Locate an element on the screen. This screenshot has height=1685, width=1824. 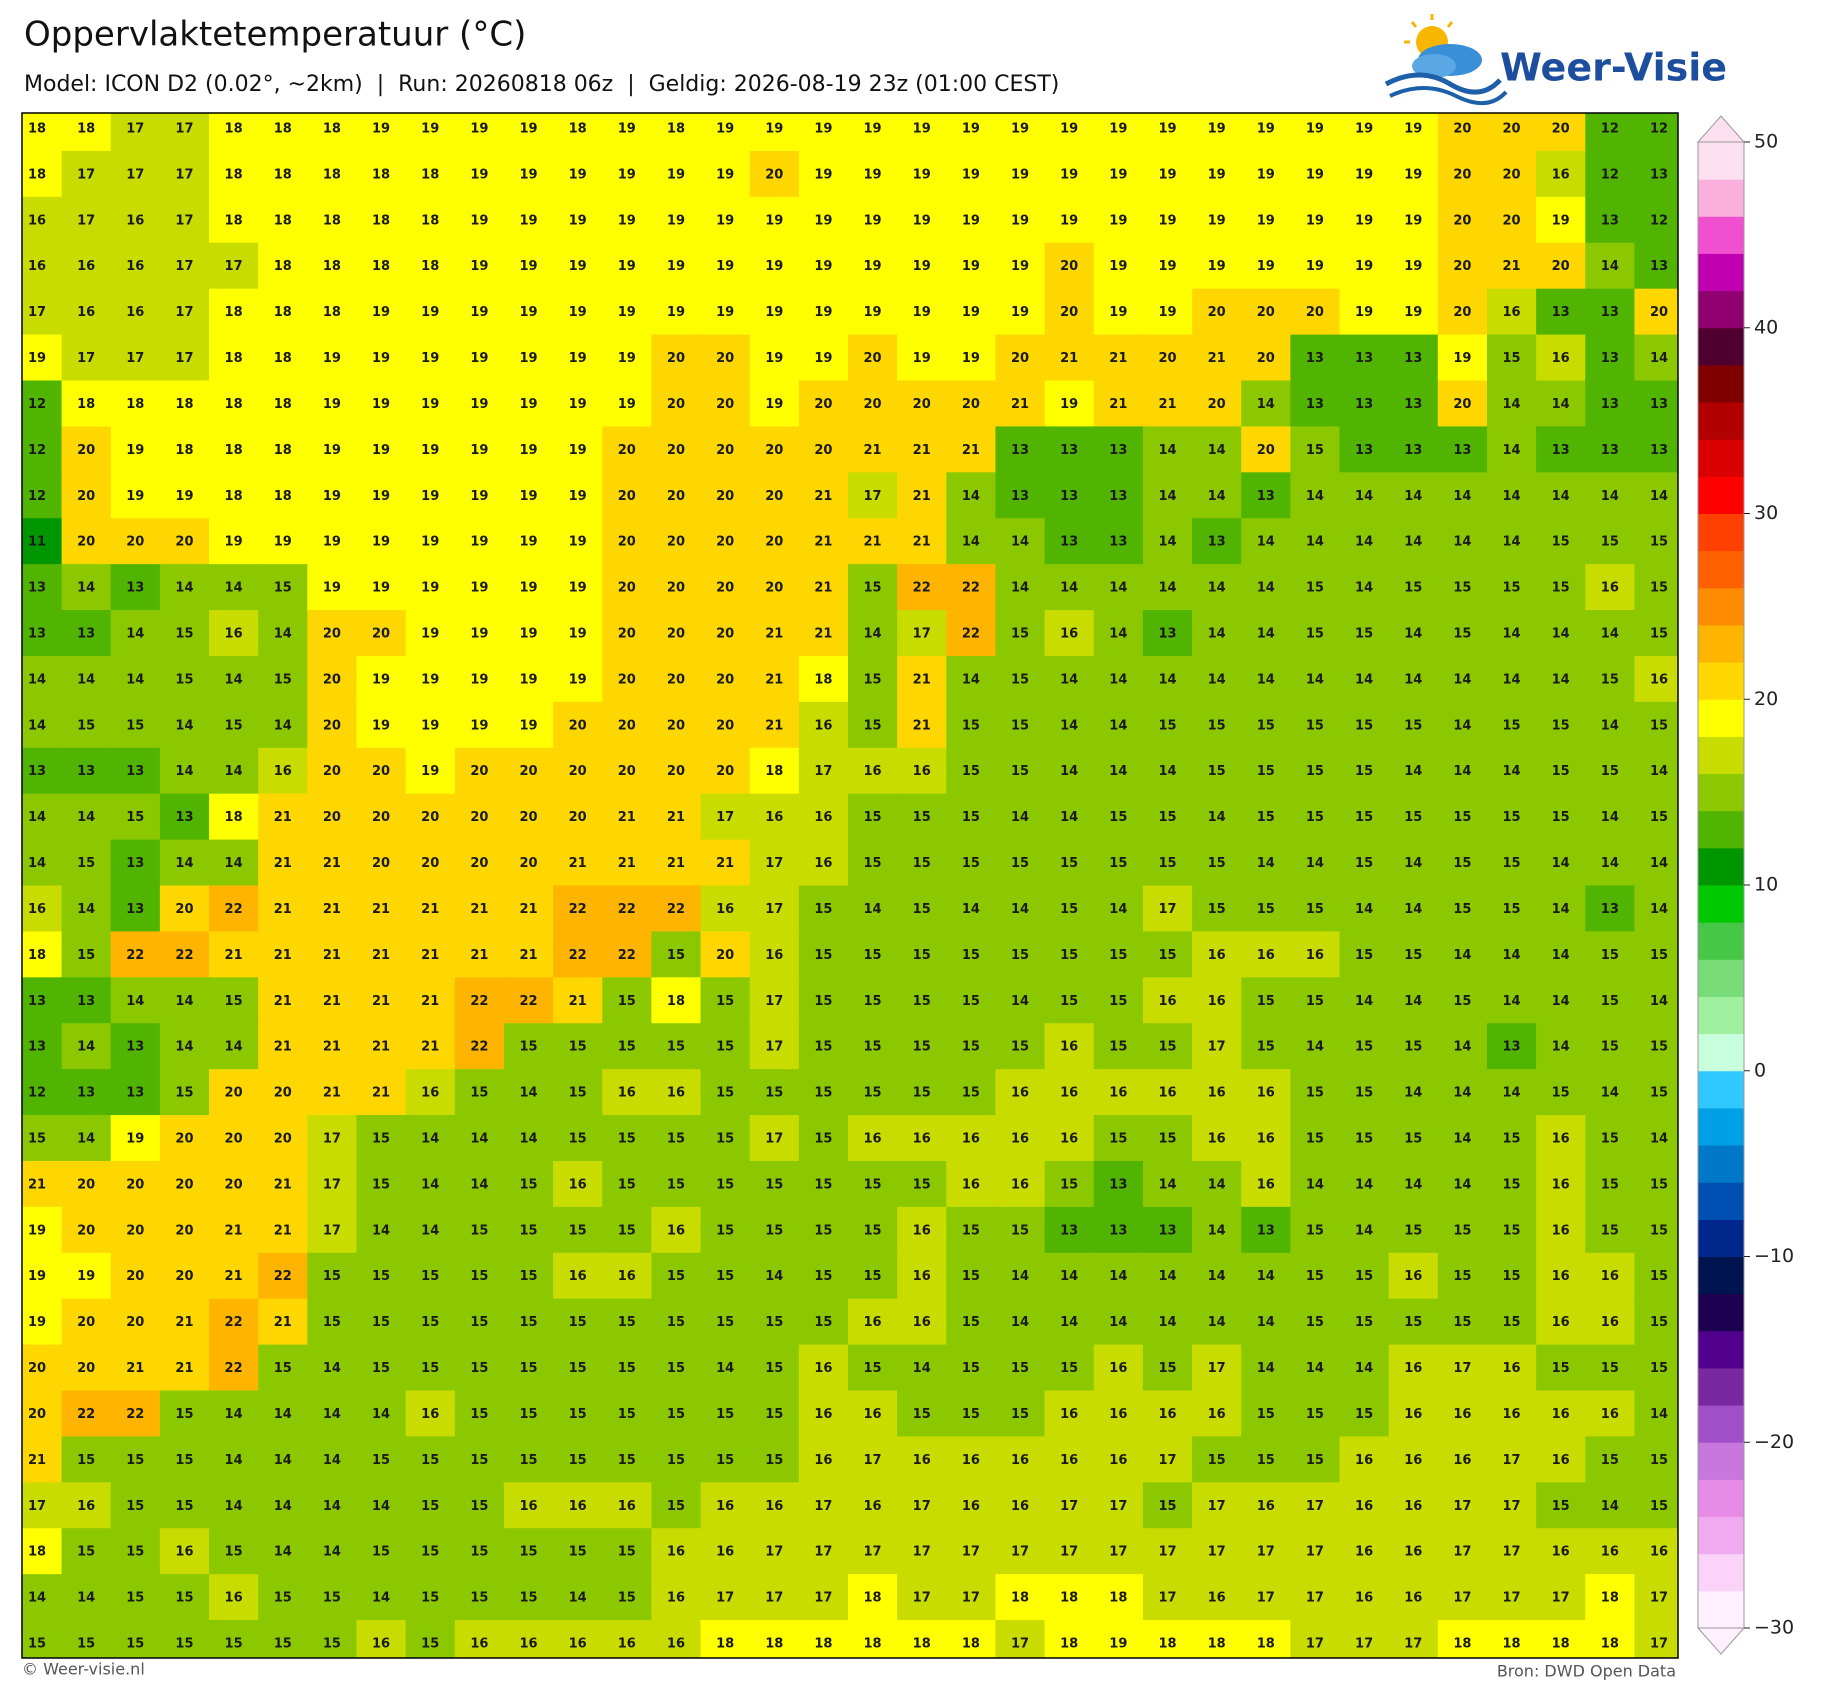
value-label: 13 is located at coordinates (1659, 404).